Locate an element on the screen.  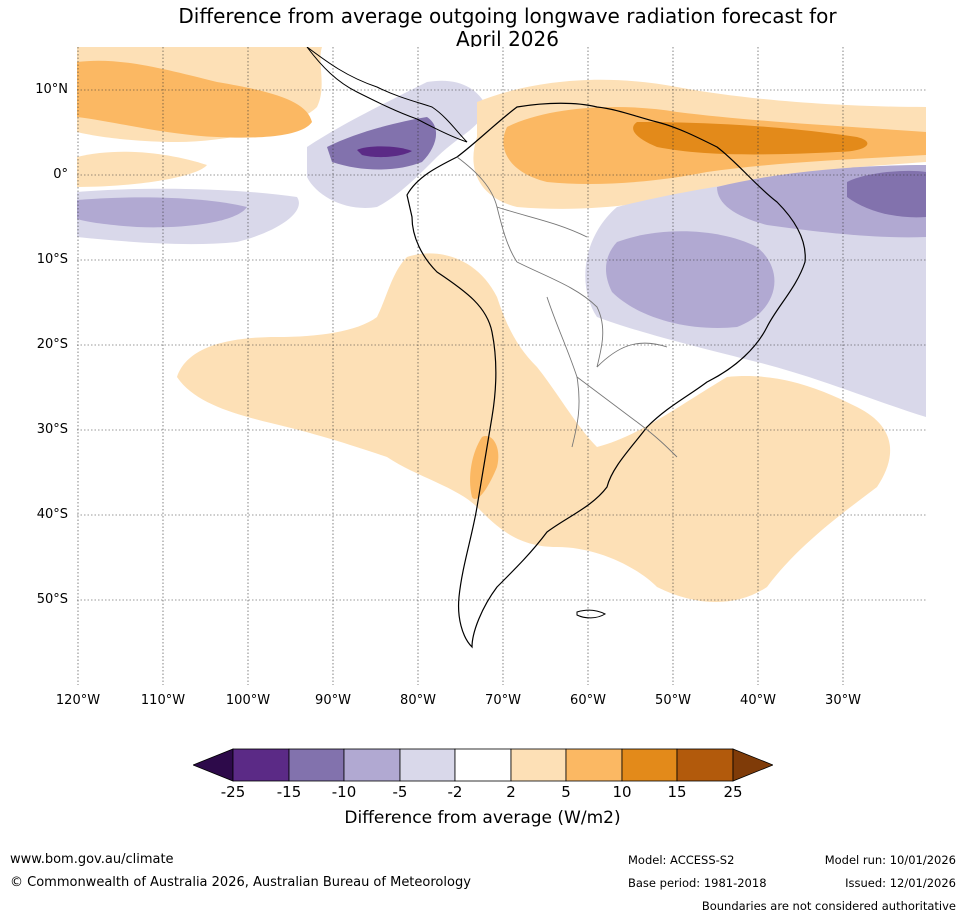
title-line-2: April 2026 is located at coordinates (507, 39).